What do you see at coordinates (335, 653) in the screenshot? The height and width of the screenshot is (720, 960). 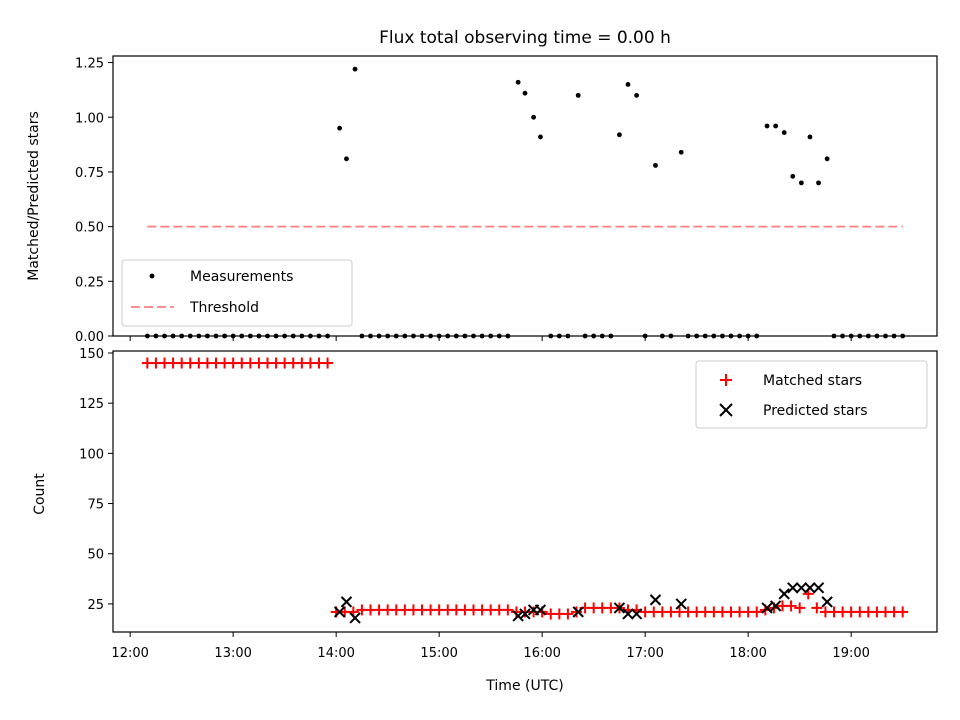 I see `x-tick-label: 14:00` at bounding box center [335, 653].